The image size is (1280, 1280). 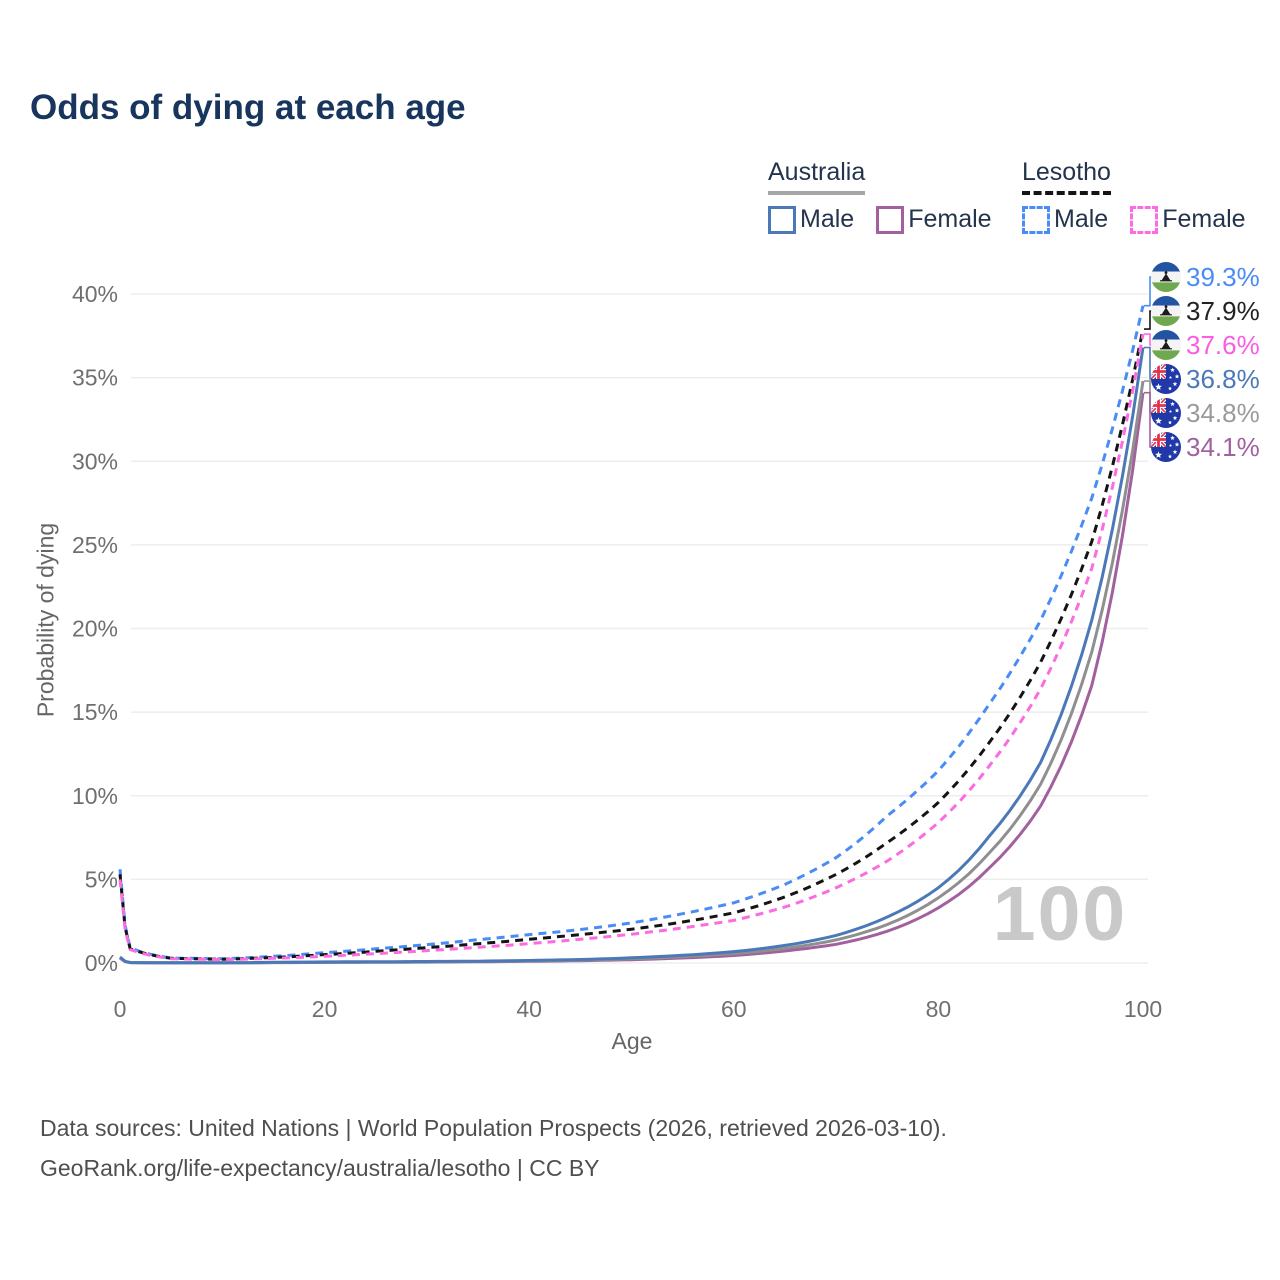 I want to click on end-value-label-australia-female: 34.1%, so click(x=1223, y=447).